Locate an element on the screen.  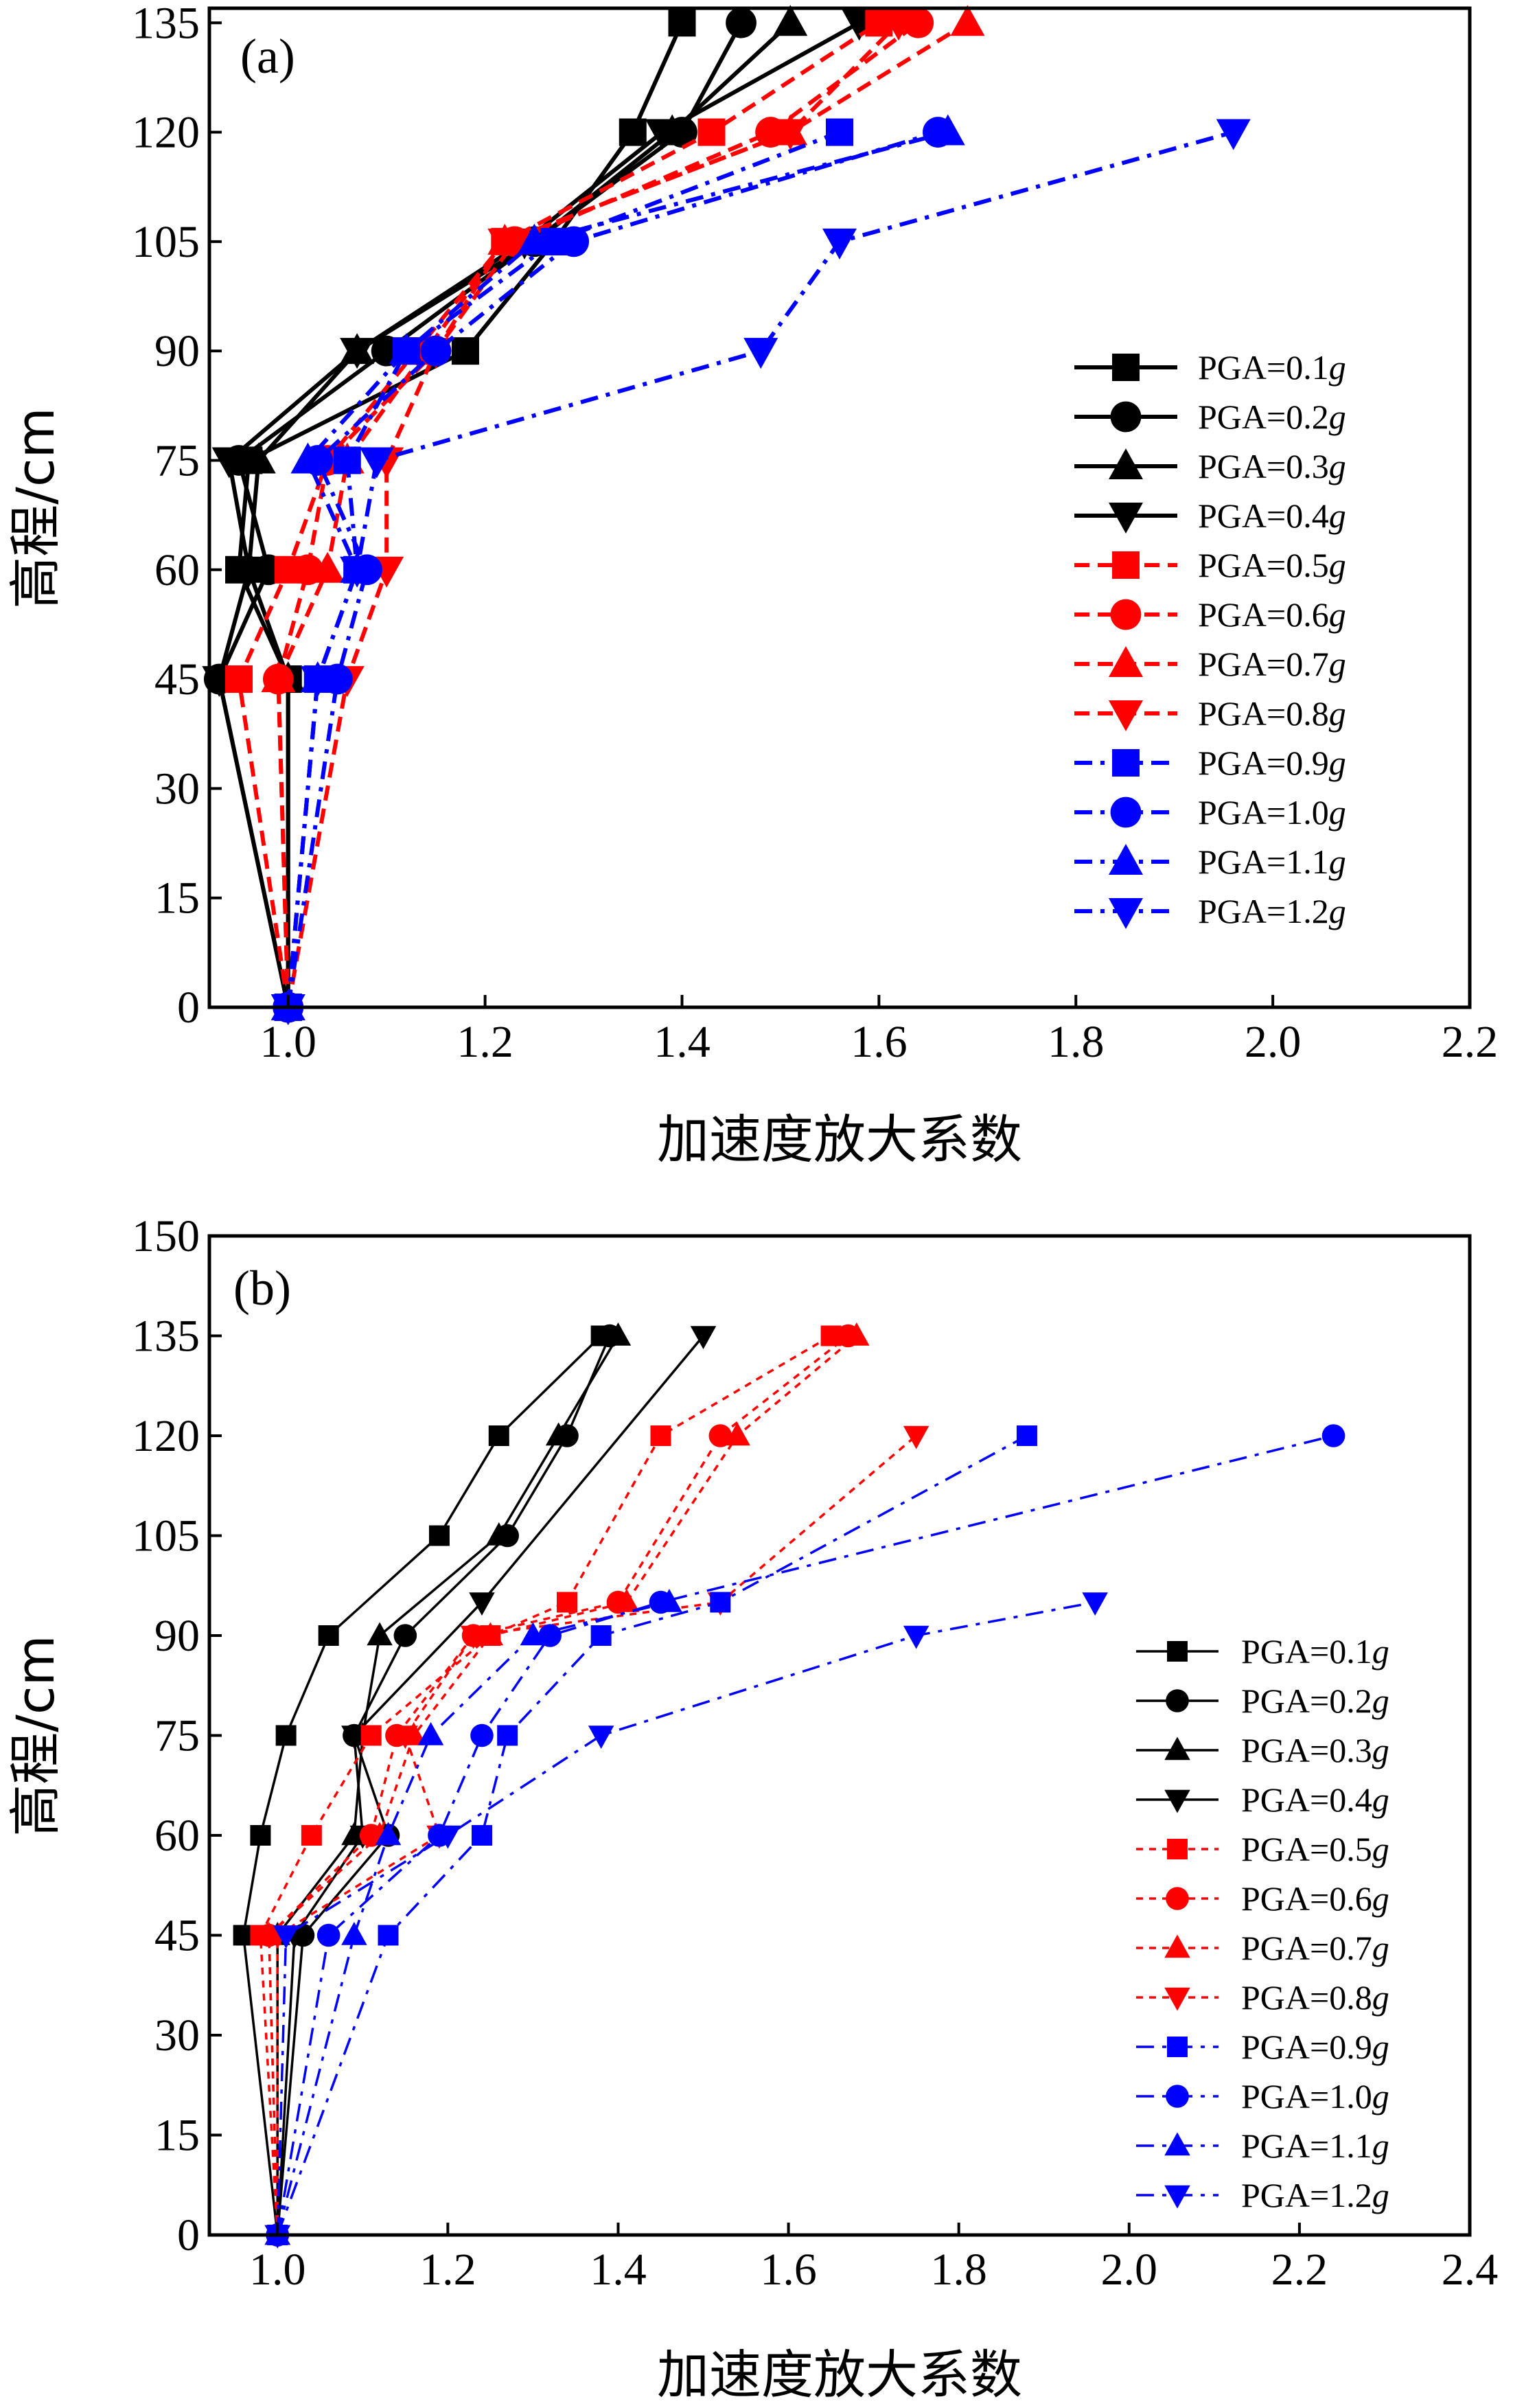
legend-item: PGA=0.7g is located at coordinates (1262, 1948).